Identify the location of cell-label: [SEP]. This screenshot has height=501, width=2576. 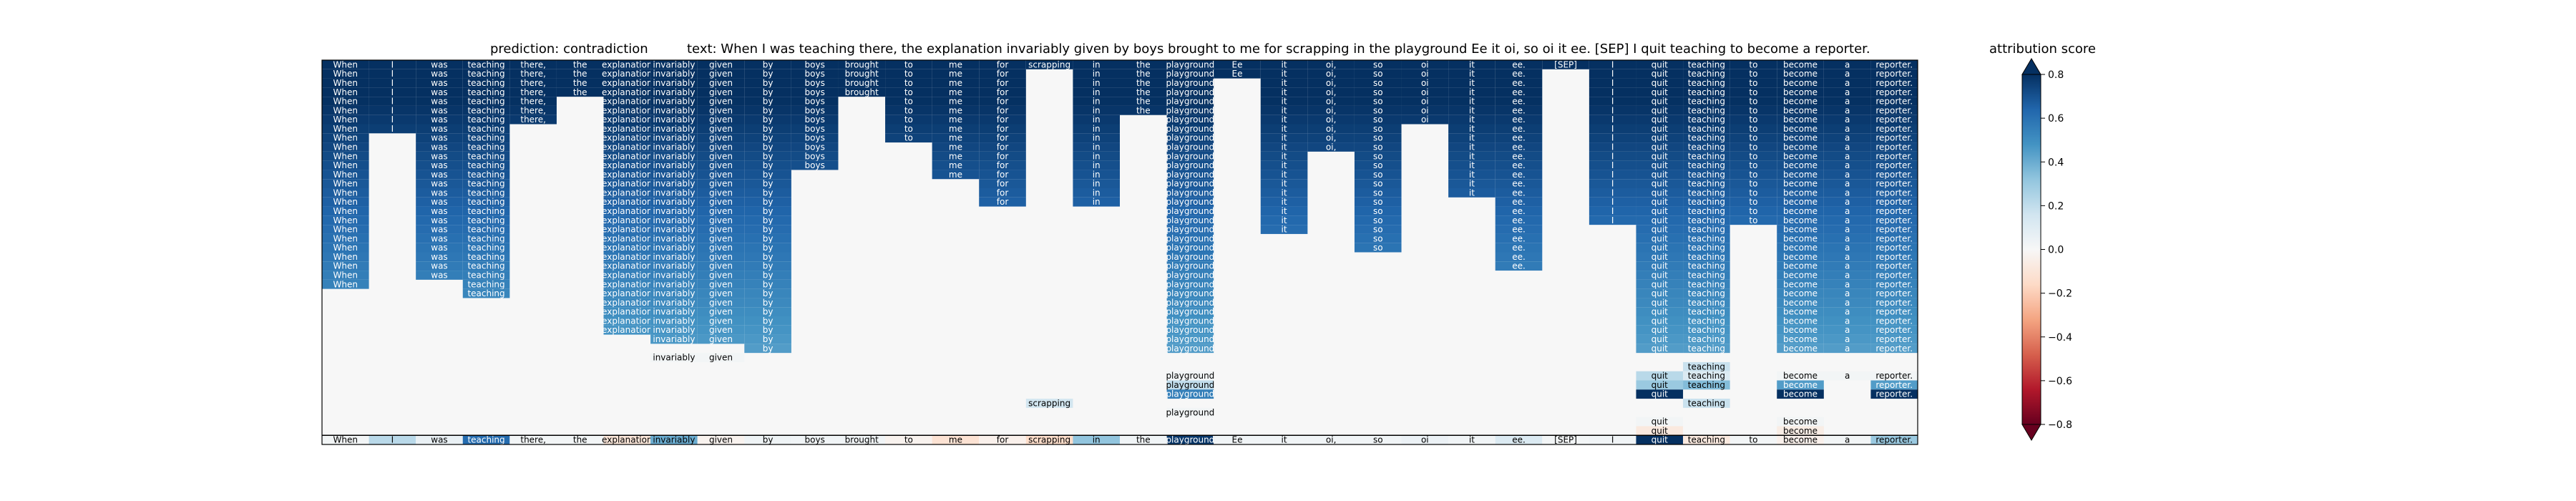
(1565, 64).